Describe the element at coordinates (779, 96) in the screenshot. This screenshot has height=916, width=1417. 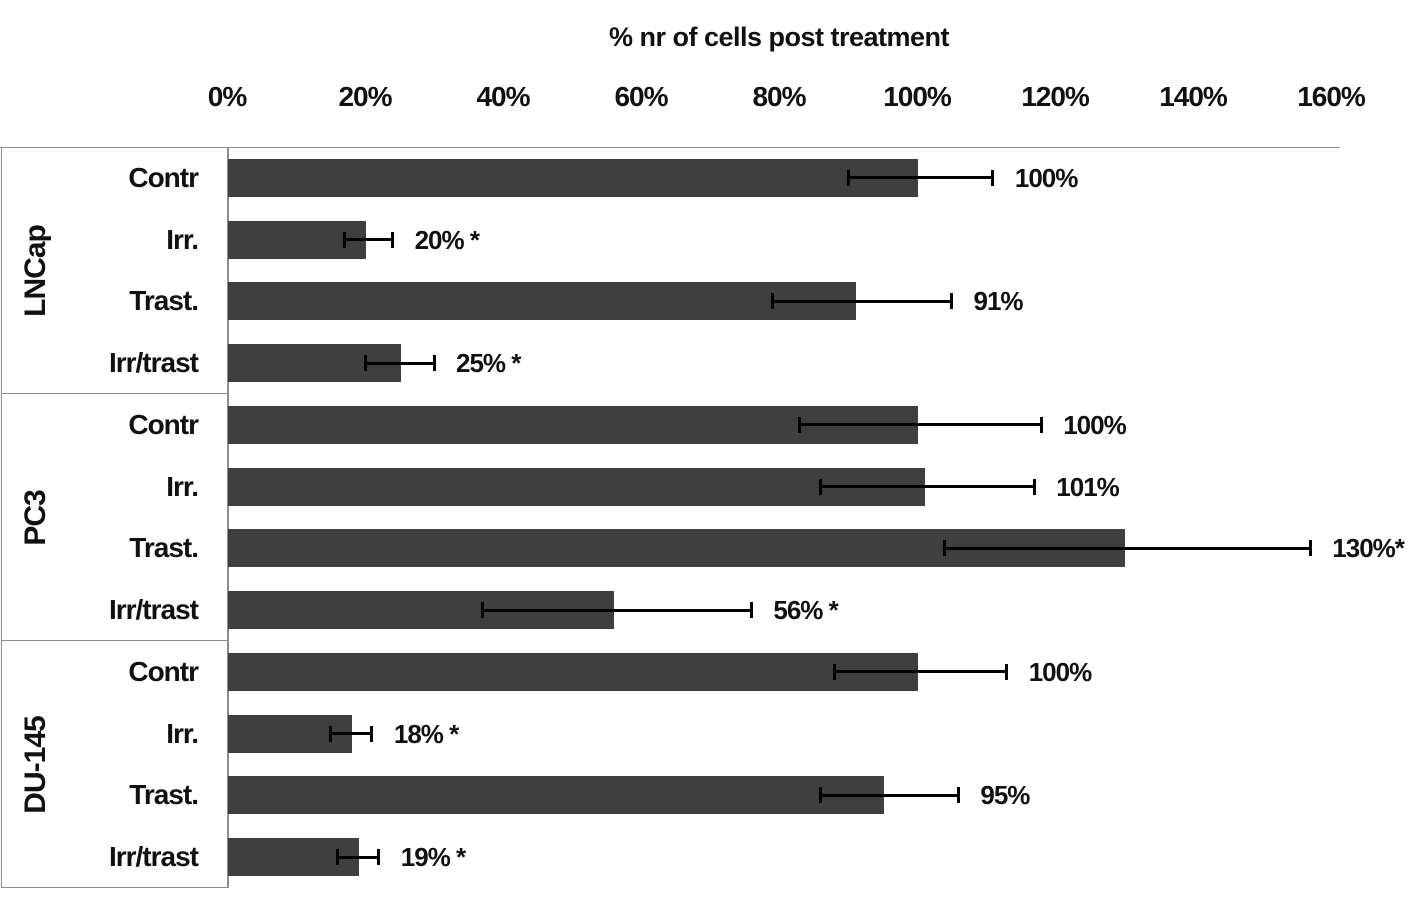
I see `x-tick-label: 80%` at that location.